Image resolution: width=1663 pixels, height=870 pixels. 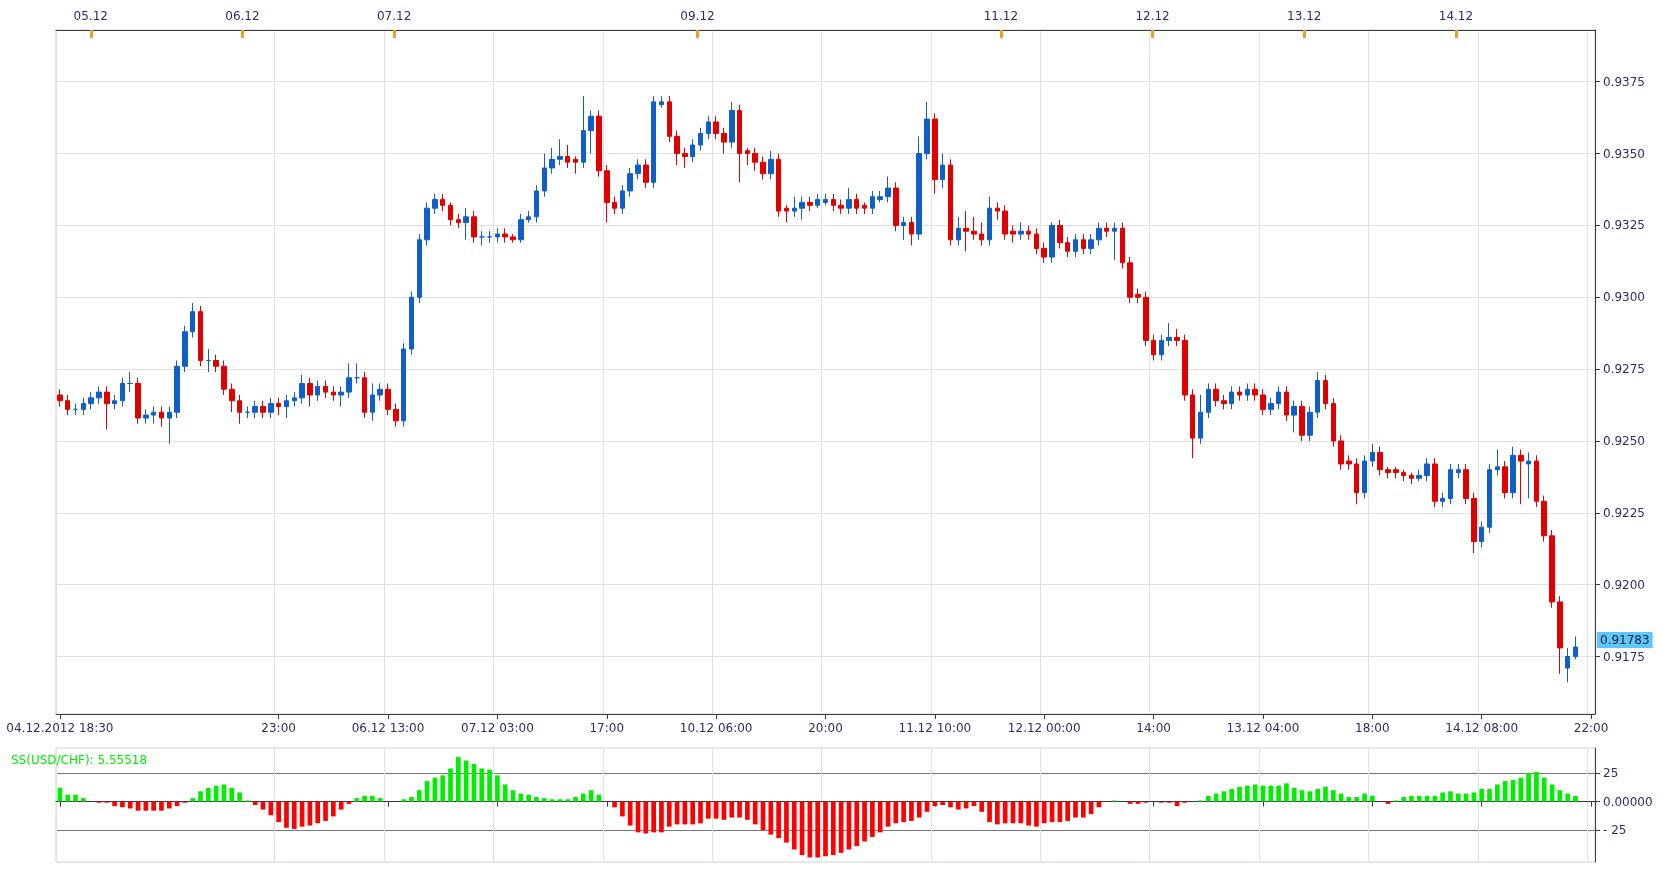 I want to click on x-tick-label: 14.12 08:00, so click(x=1482, y=728).